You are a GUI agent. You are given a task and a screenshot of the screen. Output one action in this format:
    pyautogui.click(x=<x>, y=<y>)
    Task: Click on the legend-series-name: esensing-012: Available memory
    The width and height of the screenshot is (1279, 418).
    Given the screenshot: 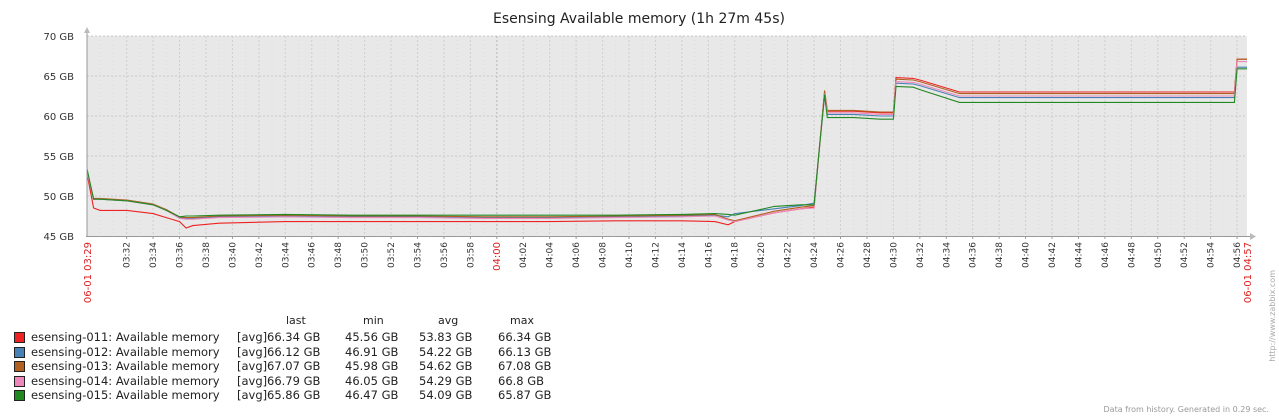 What is the action you would take?
    pyautogui.click(x=125, y=351)
    